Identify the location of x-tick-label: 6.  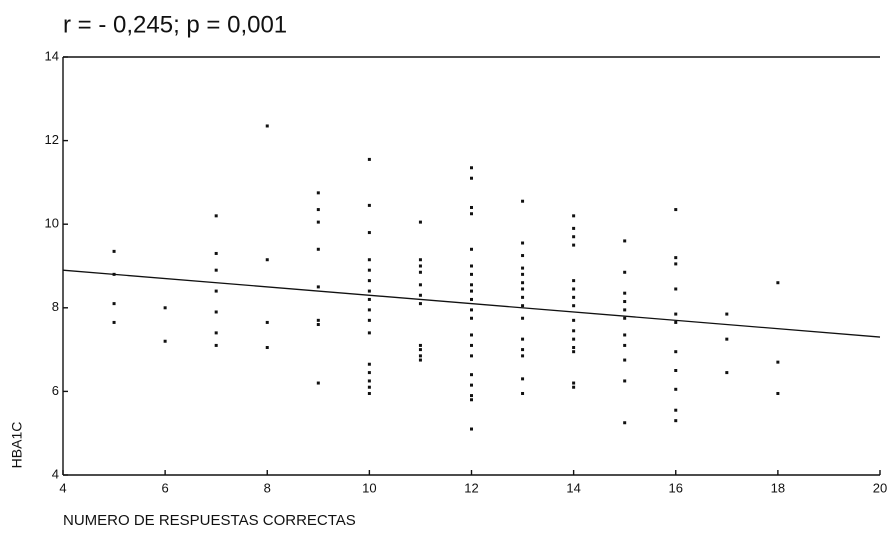
(165, 487).